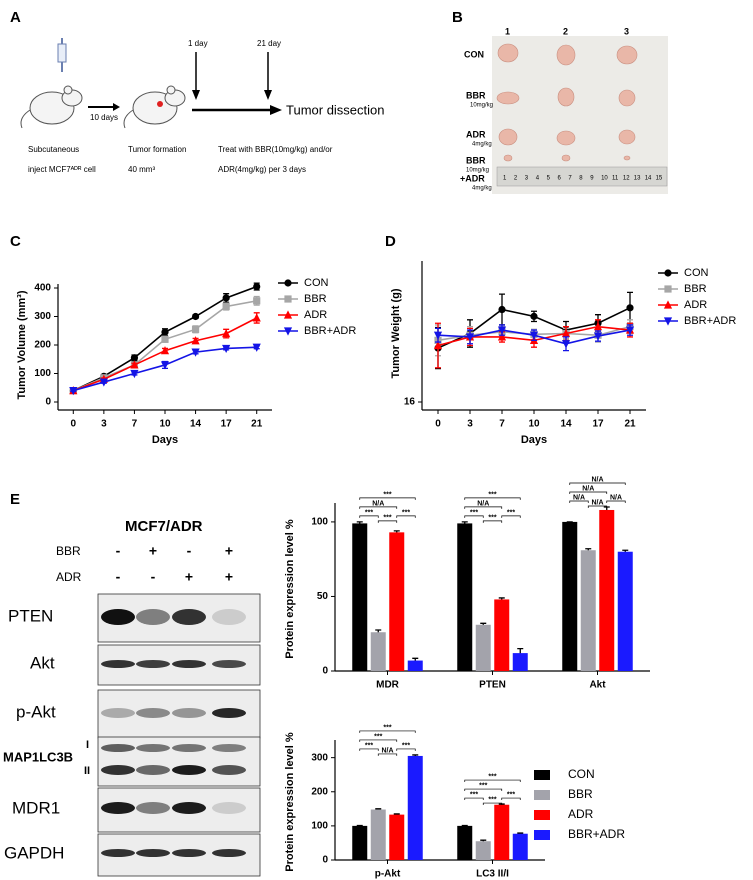 Image resolution: width=753 pixels, height=880 pixels. I want to click on y-tick-label: 50, so click(323, 596).